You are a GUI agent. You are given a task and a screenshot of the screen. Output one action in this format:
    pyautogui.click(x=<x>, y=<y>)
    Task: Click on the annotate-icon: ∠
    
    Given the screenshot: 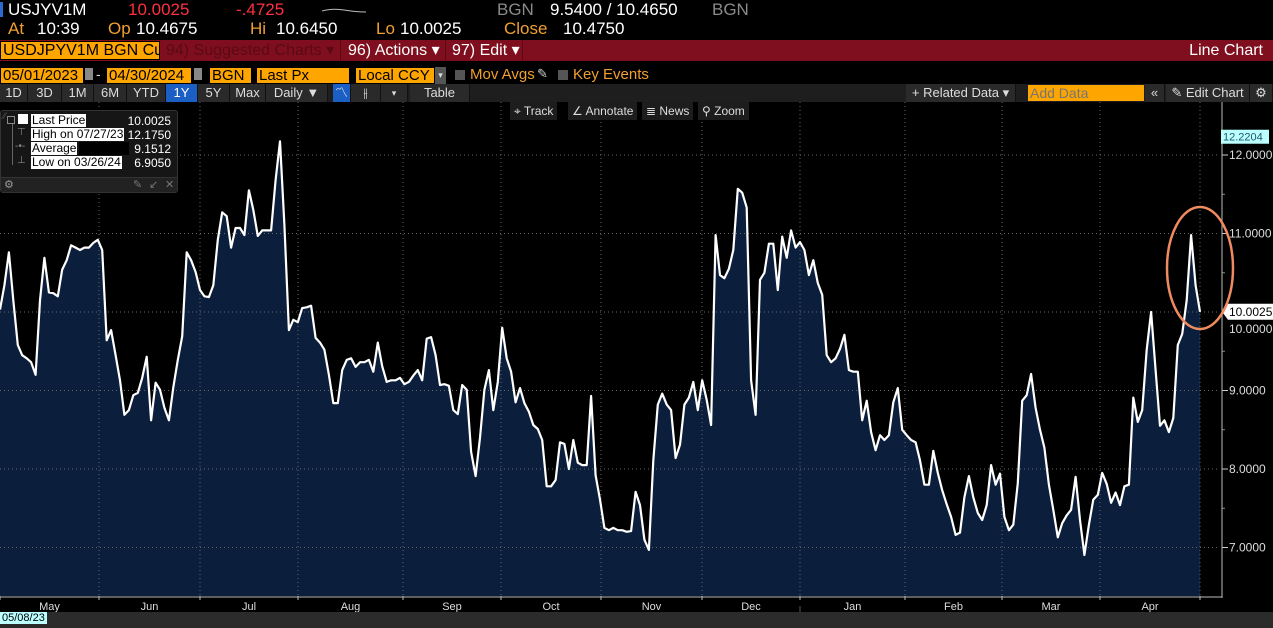 What is the action you would take?
    pyautogui.click(x=579, y=111)
    